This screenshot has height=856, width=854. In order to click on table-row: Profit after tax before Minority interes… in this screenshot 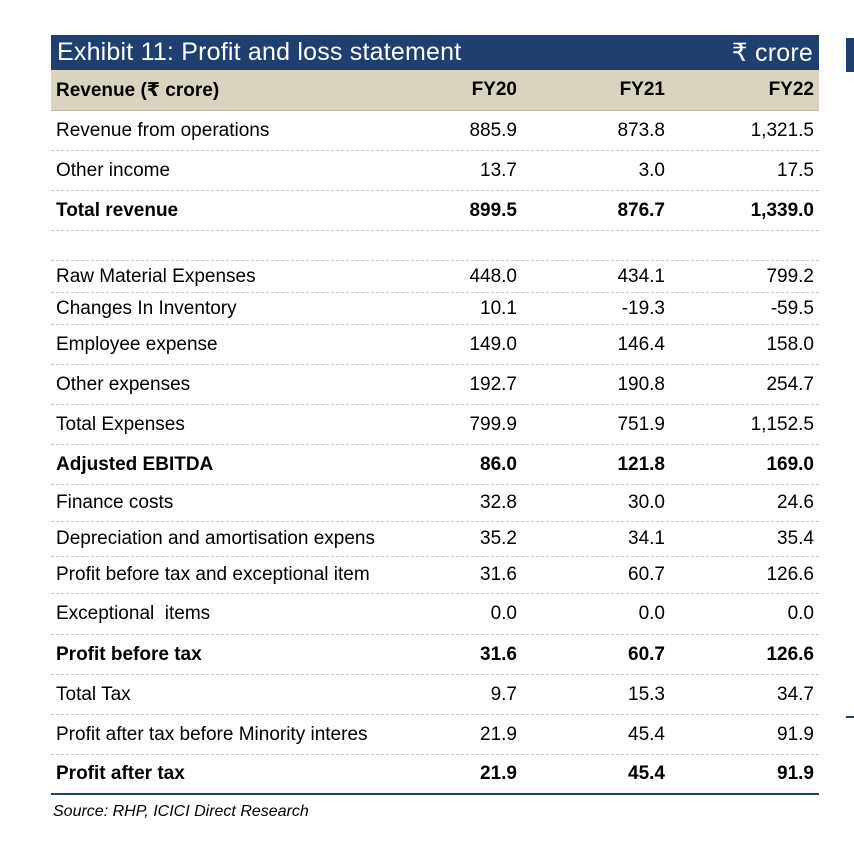, I will do `click(435, 735)`.